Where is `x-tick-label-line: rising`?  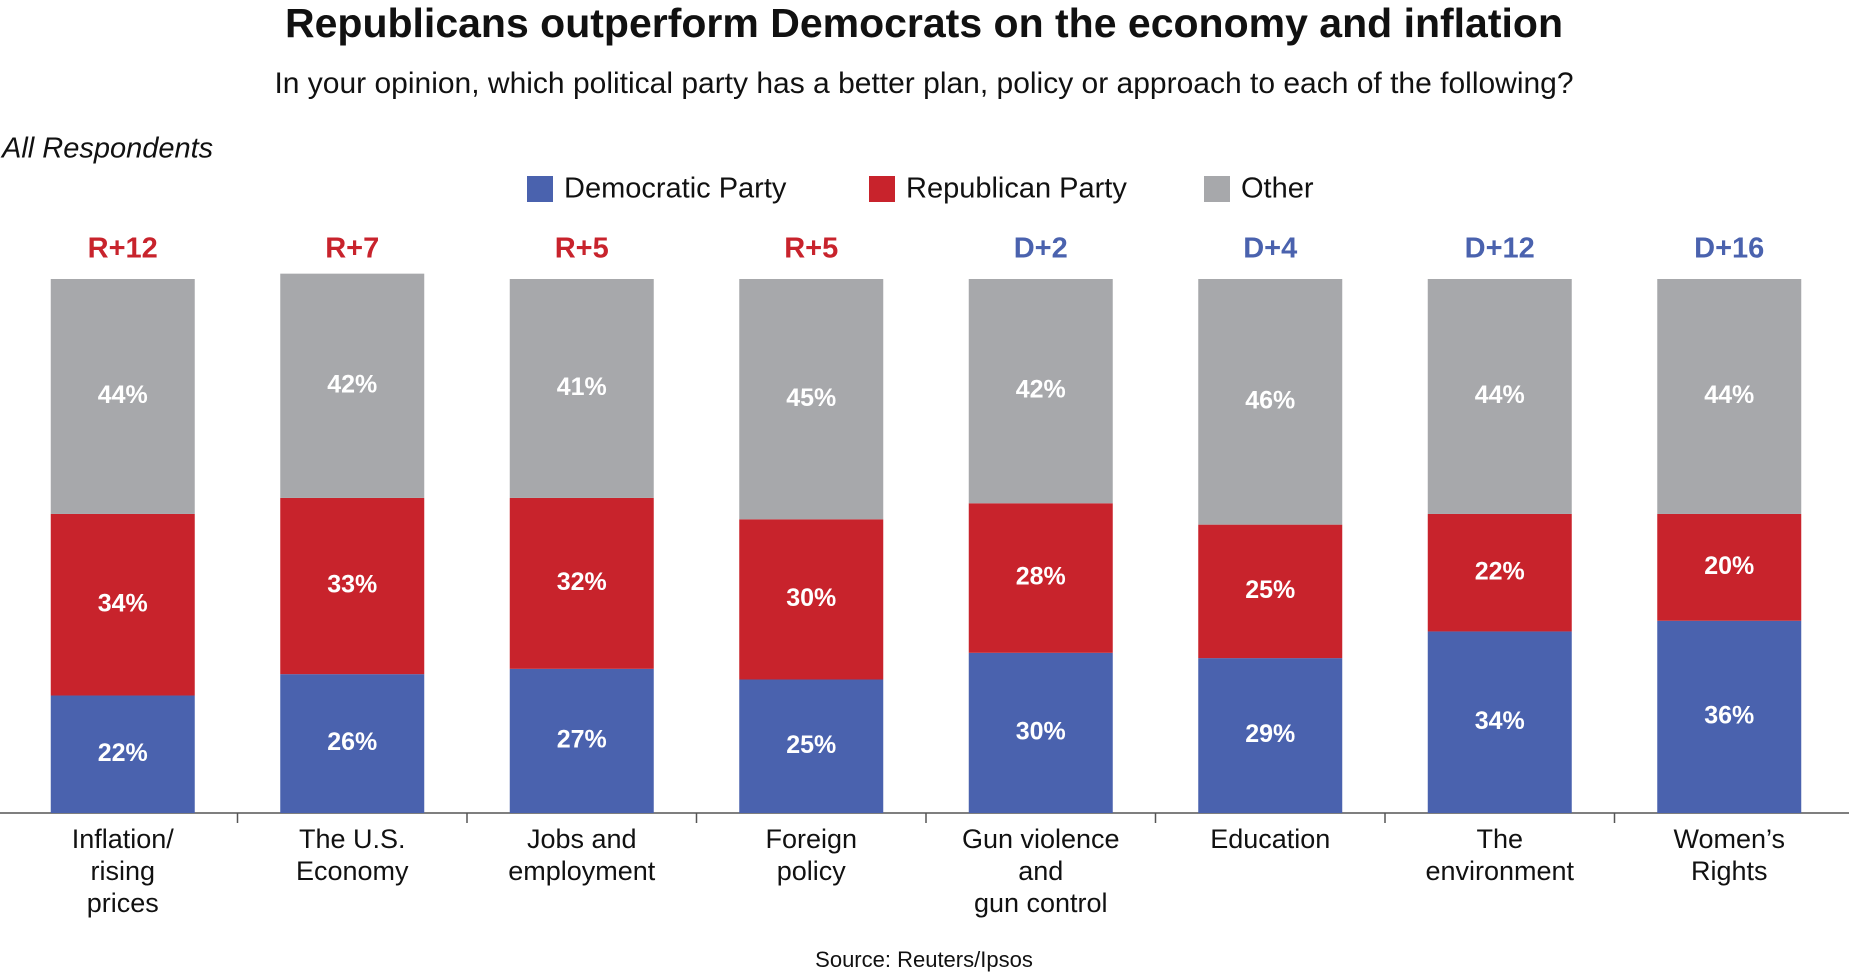
x-tick-label-line: rising is located at coordinates (122, 871).